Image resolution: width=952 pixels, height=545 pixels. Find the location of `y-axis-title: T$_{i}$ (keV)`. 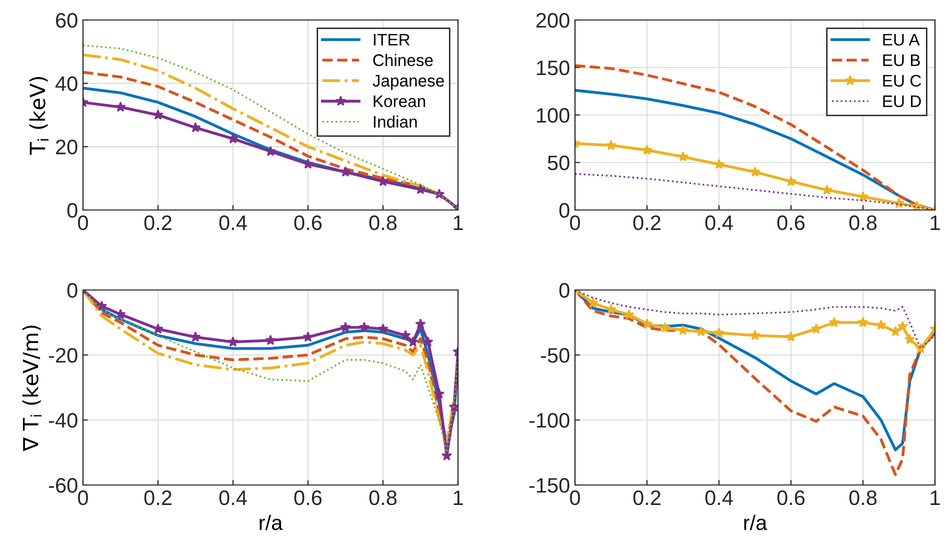

y-axis-title: T$_{i}$ (keV) is located at coordinates (38, 116).